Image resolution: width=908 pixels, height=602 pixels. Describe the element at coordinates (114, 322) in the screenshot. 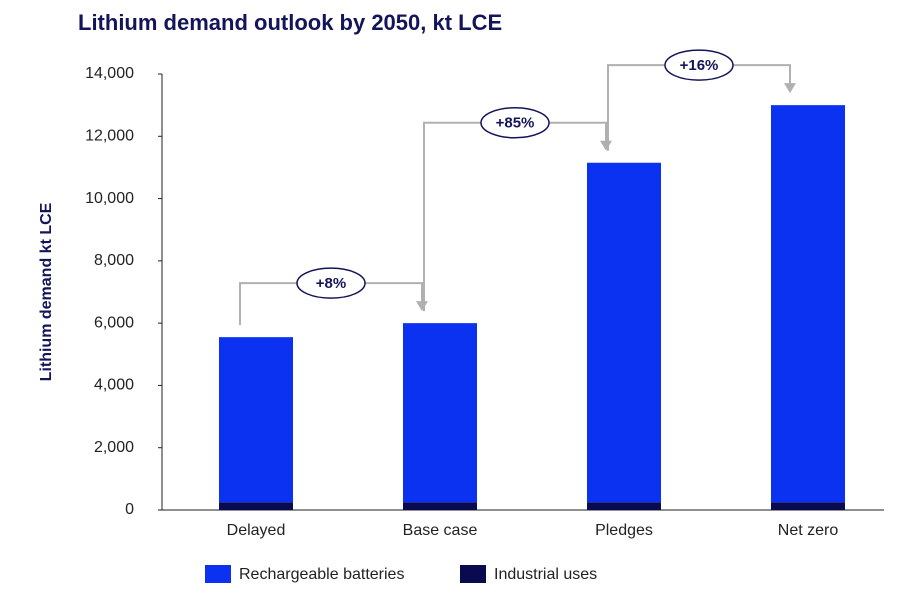

I see `y-tick-label: 6,000` at that location.